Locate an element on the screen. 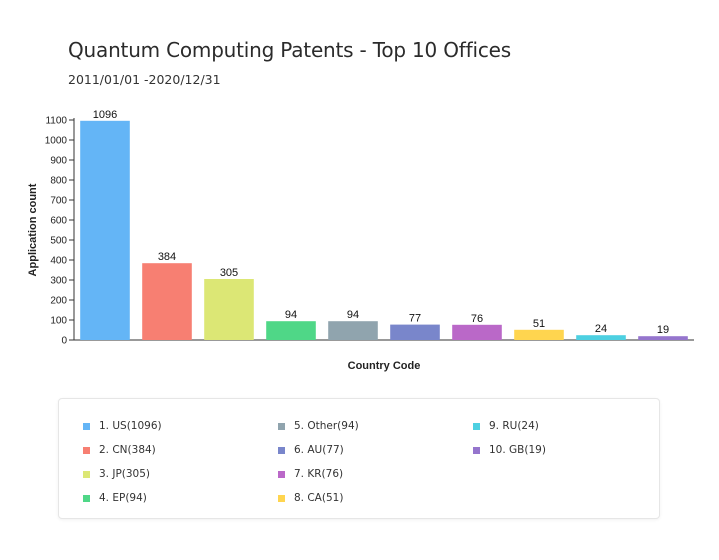 This screenshot has height=560, width=719. bar-value-label: 1096 is located at coordinates (105, 115).